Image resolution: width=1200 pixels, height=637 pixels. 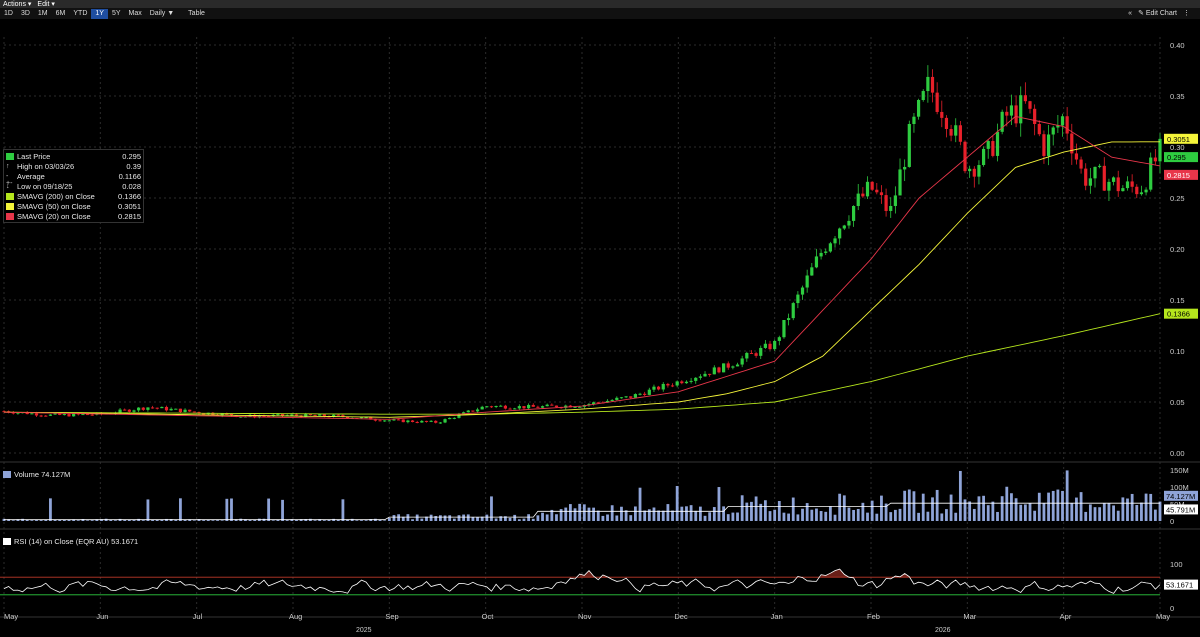 What do you see at coordinates (1172, 521) in the screenshot?
I see `volume-tick-label: 0` at bounding box center [1172, 521].